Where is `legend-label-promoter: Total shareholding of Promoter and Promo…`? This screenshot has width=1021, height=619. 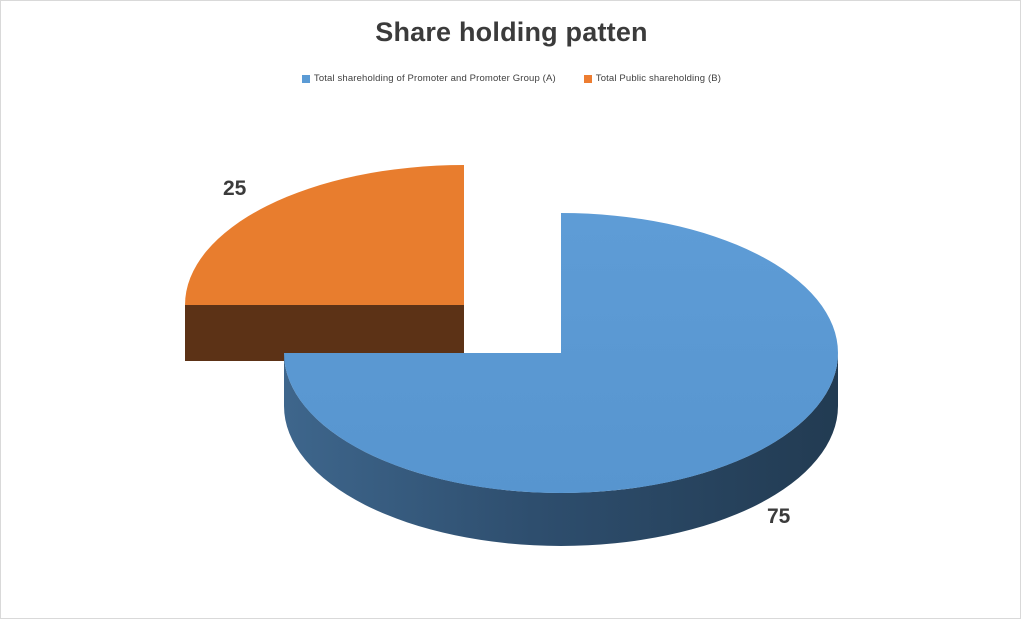
legend-label-promoter: Total shareholding of Promoter and Promo… is located at coordinates (434, 78).